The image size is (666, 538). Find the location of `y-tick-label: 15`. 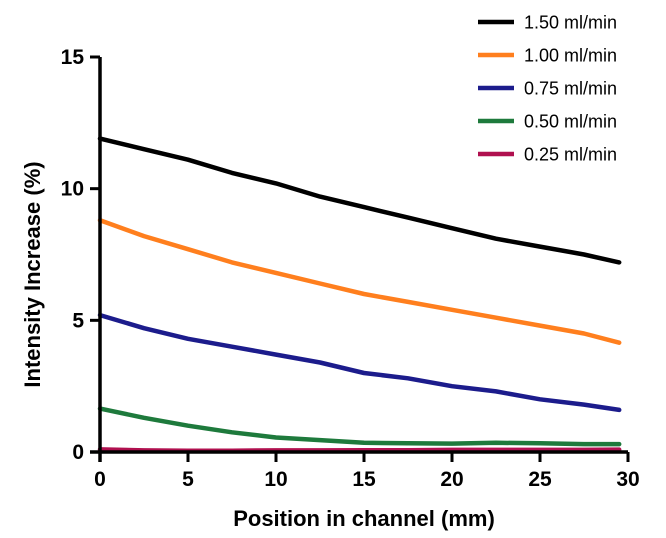

y-tick-label: 15 is located at coordinates (73, 57).